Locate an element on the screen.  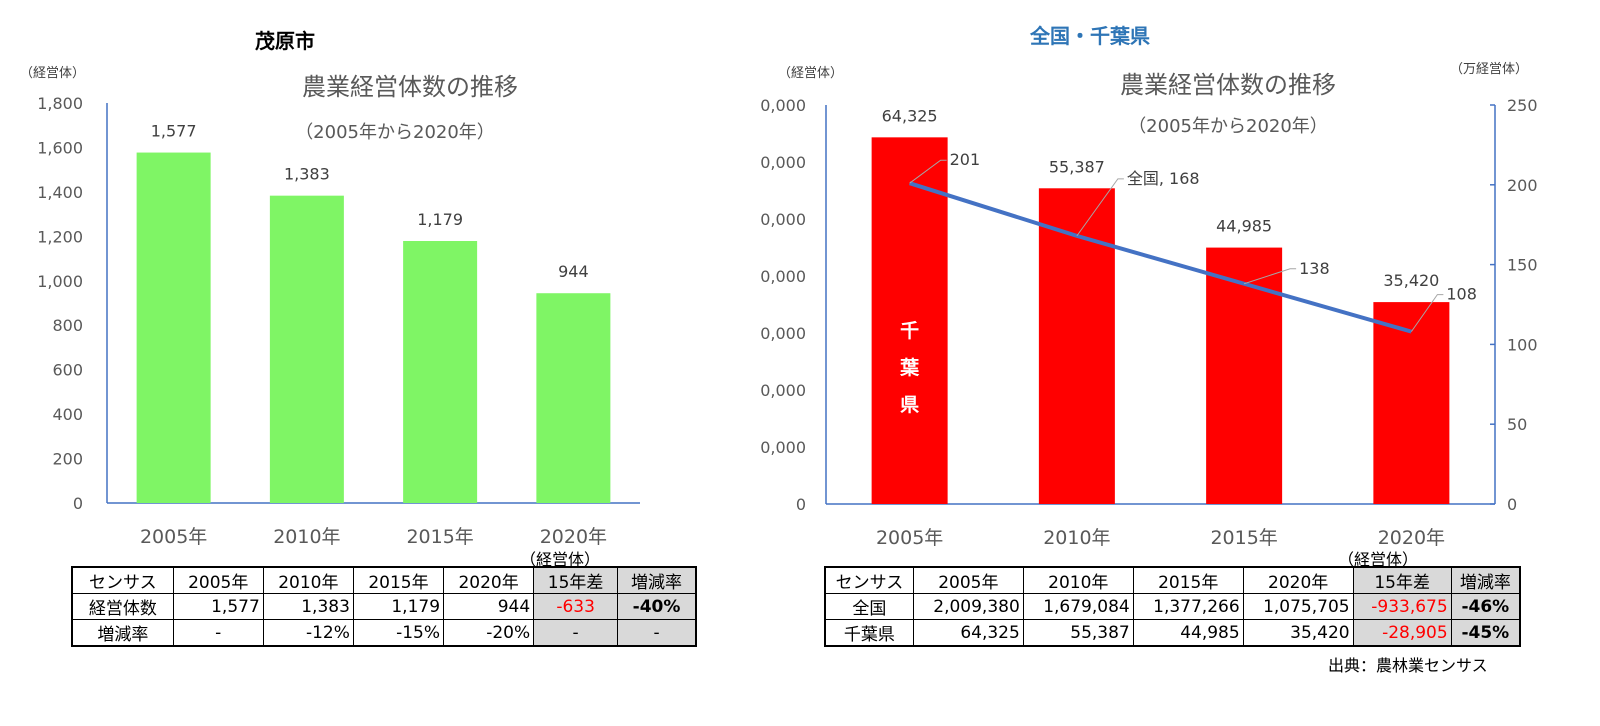
y-right-tick-label: 0 is located at coordinates (1512, 504).